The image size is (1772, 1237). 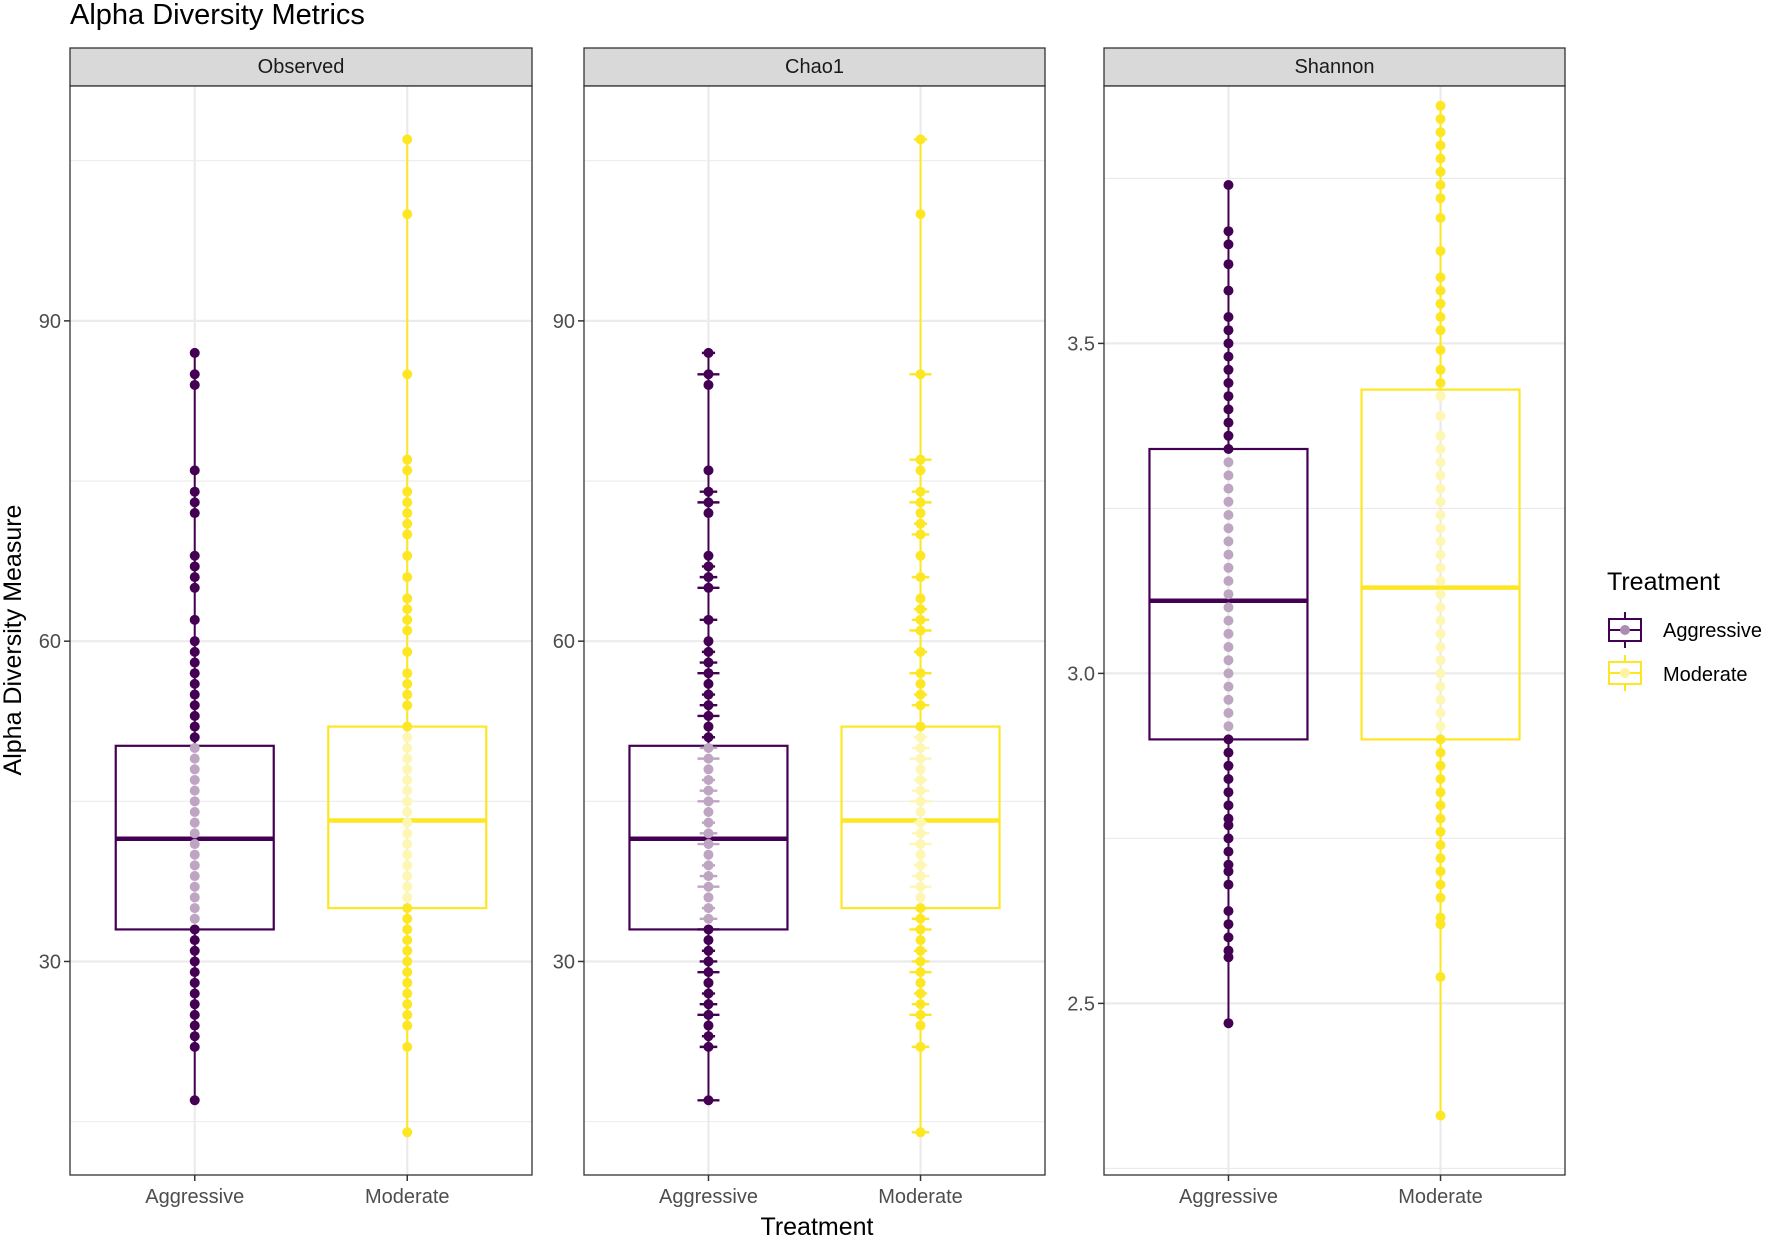 What do you see at coordinates (814, 67) in the screenshot?
I see `facet-strip-chao1` at bounding box center [814, 67].